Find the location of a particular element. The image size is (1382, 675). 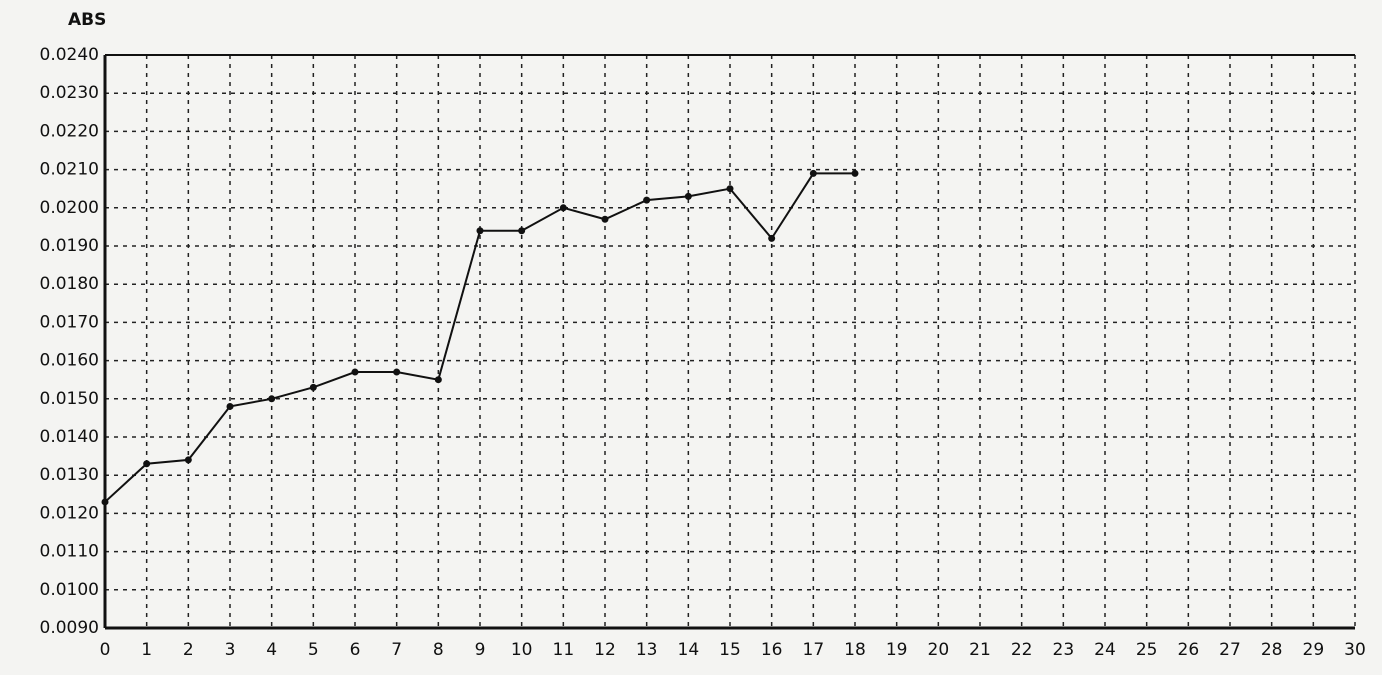

y-tick-label: 0.0160 is located at coordinates (69, 361).